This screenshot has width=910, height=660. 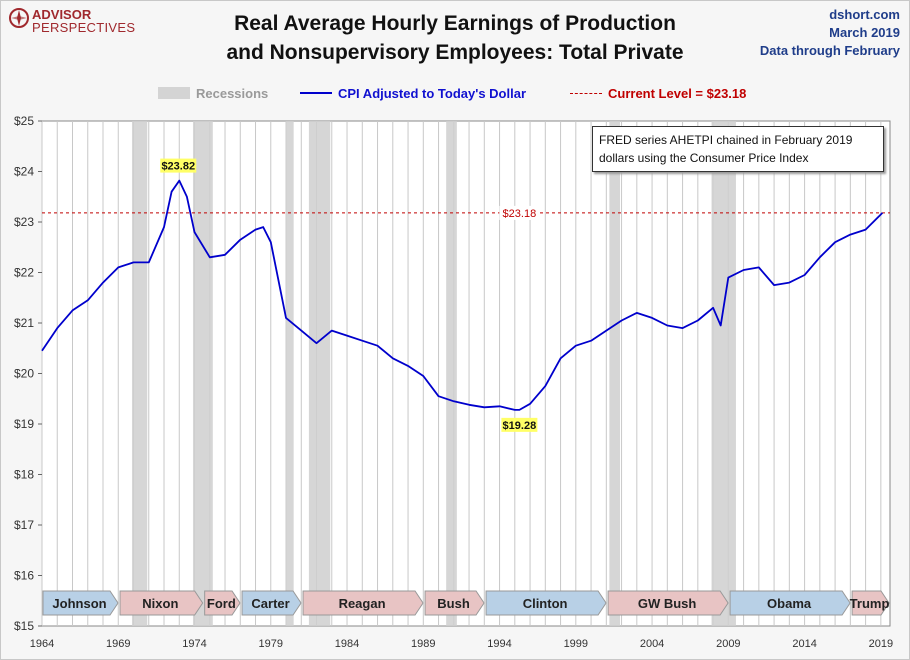 I want to click on source-data-through: Data through February, so click(x=829, y=50).